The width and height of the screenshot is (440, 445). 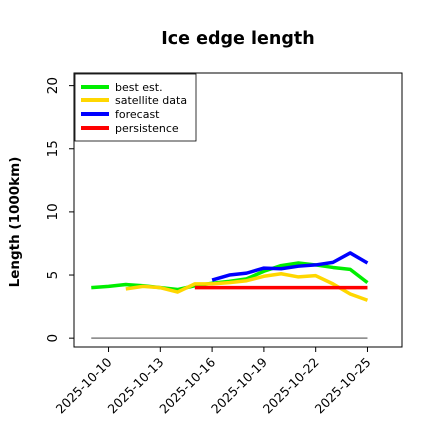 I want to click on legend-label-forecast: forecast, so click(x=137, y=114).